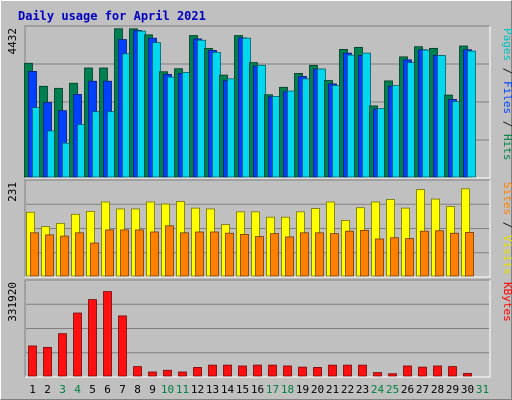 This screenshot has width=512, height=400. I want to click on day-label: 2, so click(47, 389).